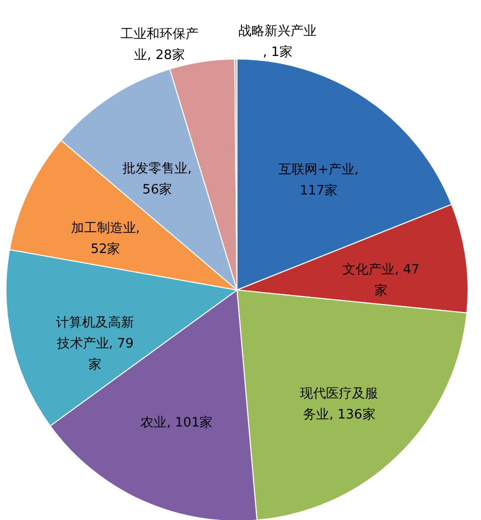 The width and height of the screenshot is (481, 520). Describe the element at coordinates (157, 179) in the screenshot. I see `slice-label: 批发零售业, 56家` at that location.